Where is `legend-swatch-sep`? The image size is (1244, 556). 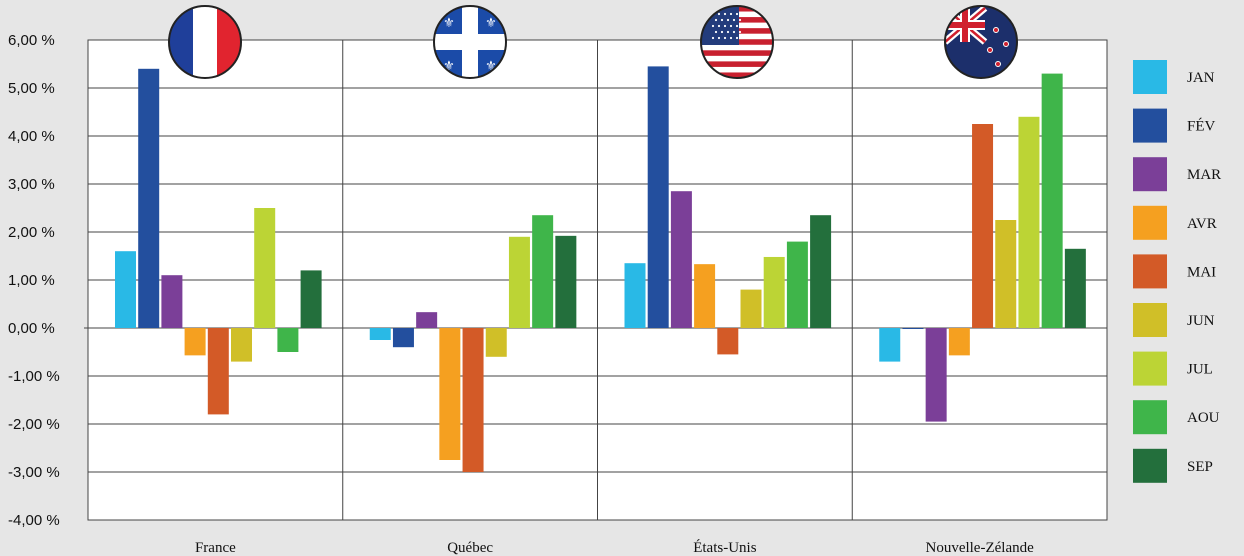
legend-swatch-sep is located at coordinates (1150, 465).